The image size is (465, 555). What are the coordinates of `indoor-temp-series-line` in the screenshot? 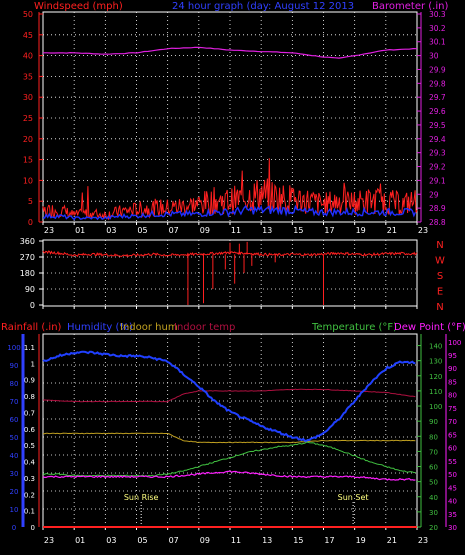 It's located at (229, 395).